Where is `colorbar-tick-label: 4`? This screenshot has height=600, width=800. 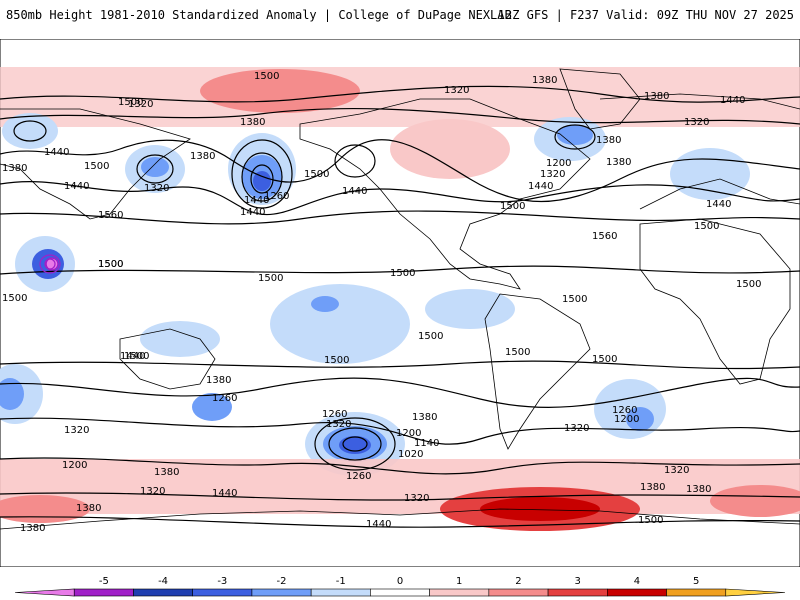
colorbar-tick-label: 4 is located at coordinates (637, 581).